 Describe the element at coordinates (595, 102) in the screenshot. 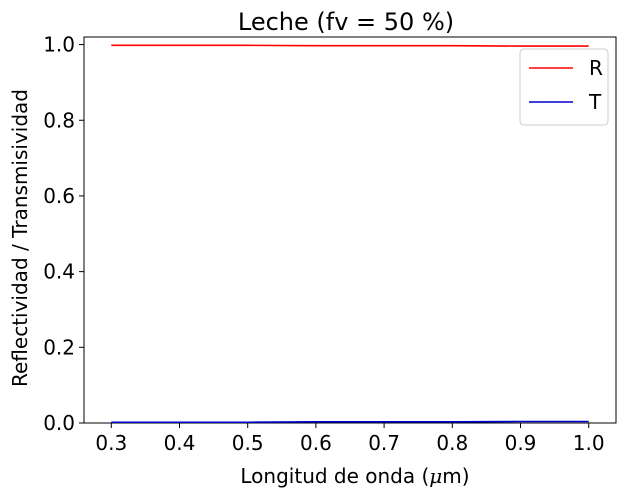

I see `legend-label-t: T` at that location.